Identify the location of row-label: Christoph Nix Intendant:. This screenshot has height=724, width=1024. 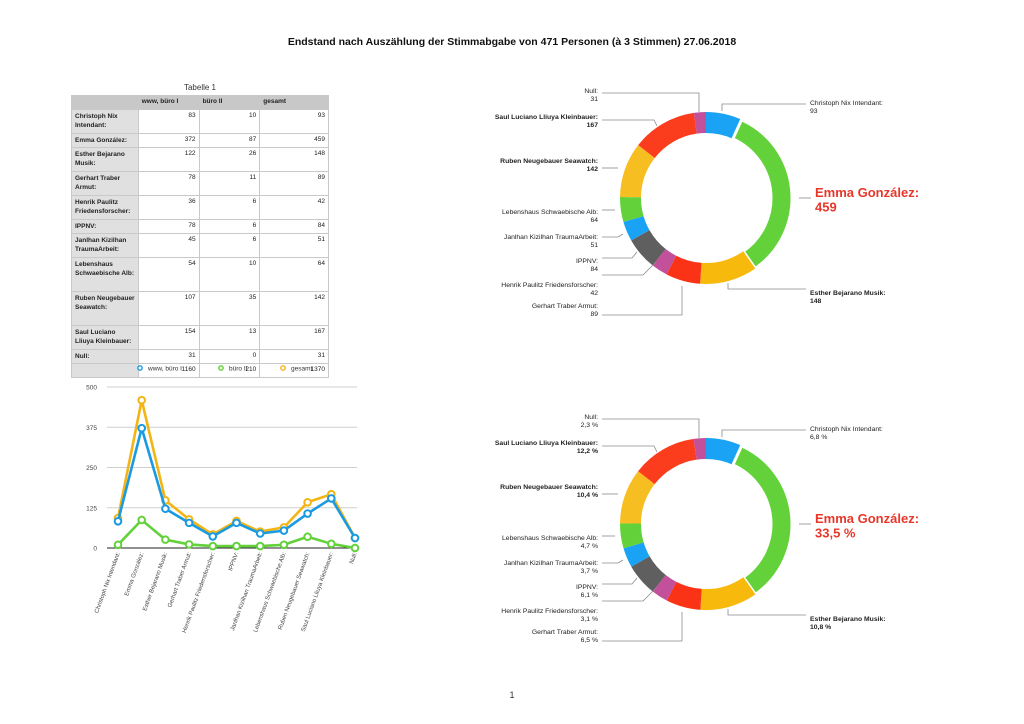
(105, 121).